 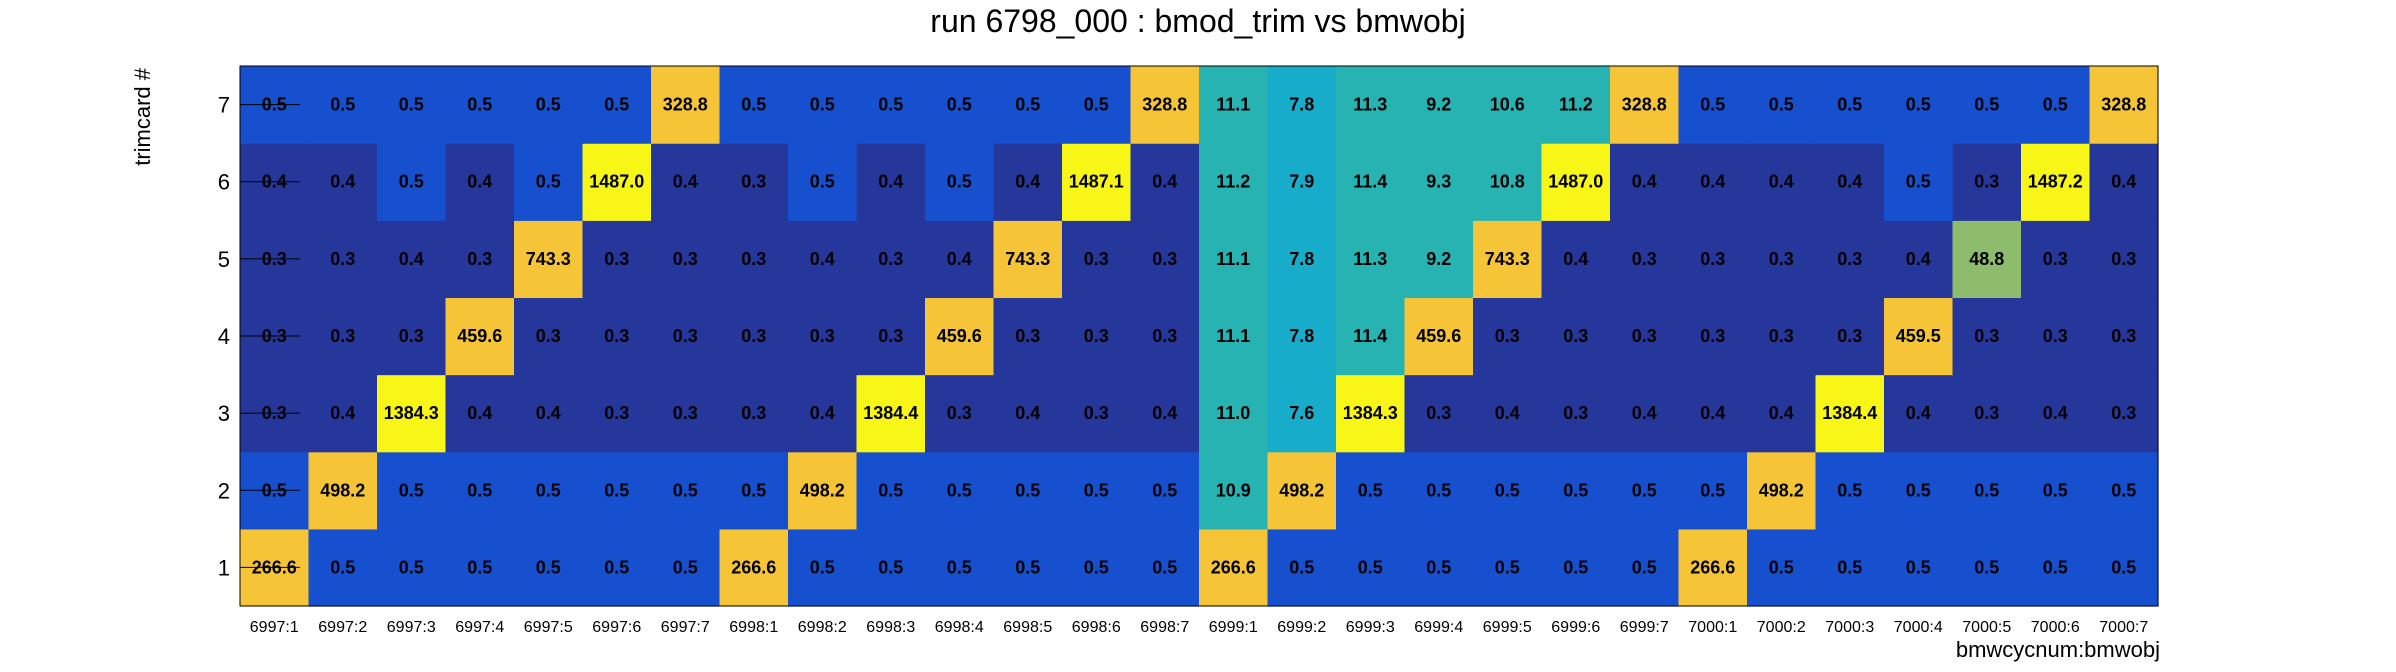 I want to click on x-tick-label: 6999:6, so click(x=1575, y=627).